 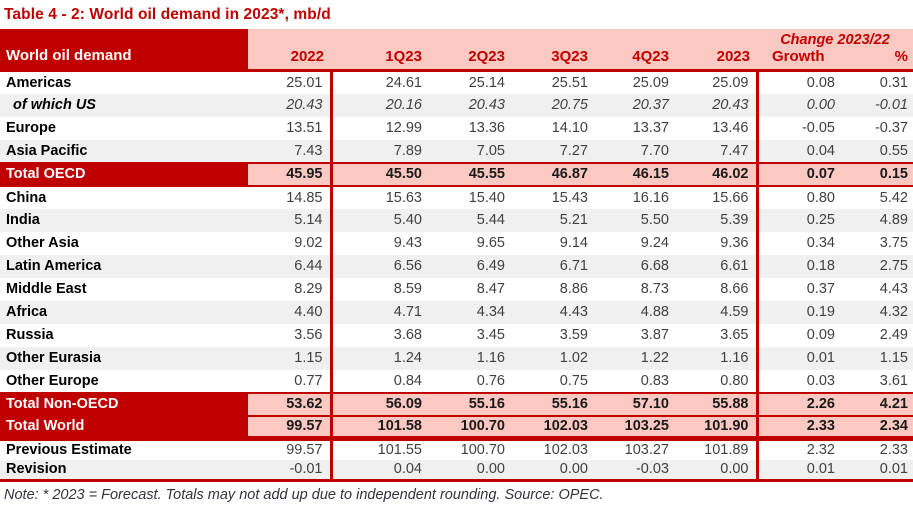 What do you see at coordinates (470, 174) in the screenshot?
I see `value-cell: 45.55` at bounding box center [470, 174].